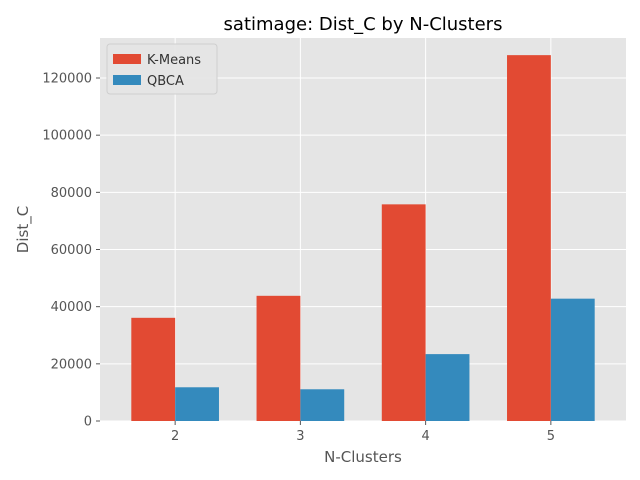  What do you see at coordinates (300, 436) in the screenshot?
I see `x-tick-label-1: 3` at bounding box center [300, 436].